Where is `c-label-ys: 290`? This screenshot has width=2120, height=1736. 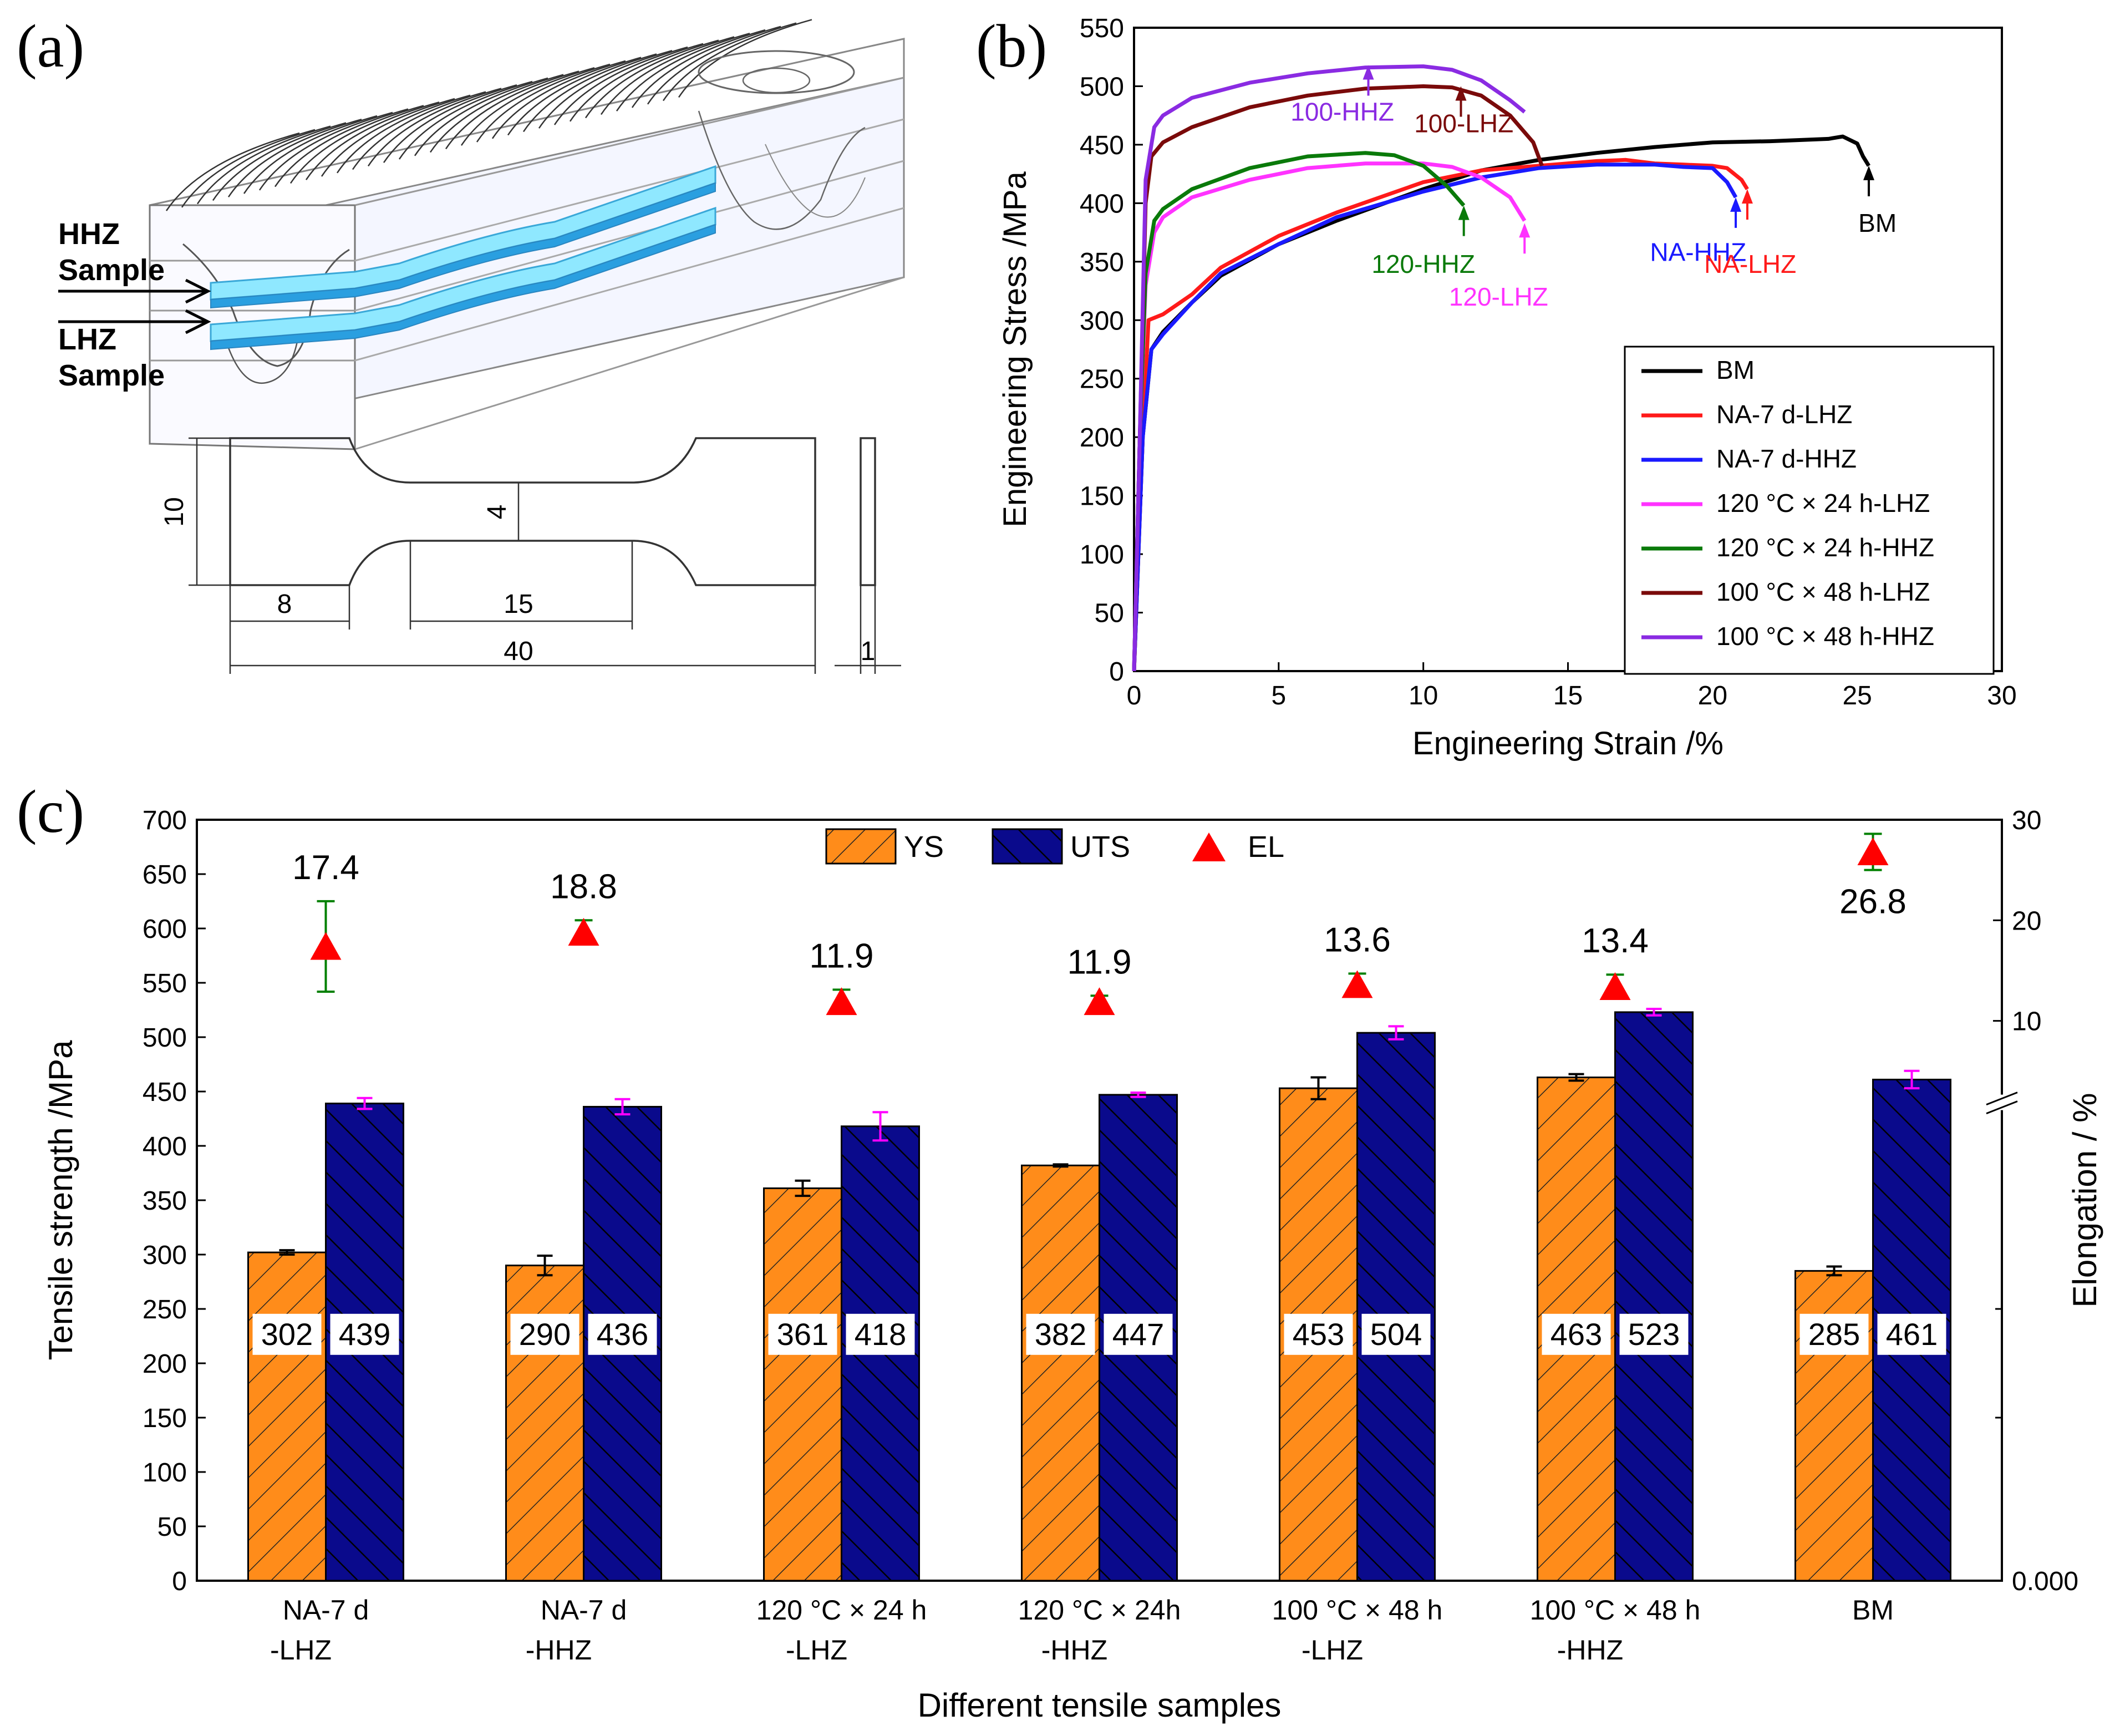 c-label-ys: 290 is located at coordinates (545, 1335).